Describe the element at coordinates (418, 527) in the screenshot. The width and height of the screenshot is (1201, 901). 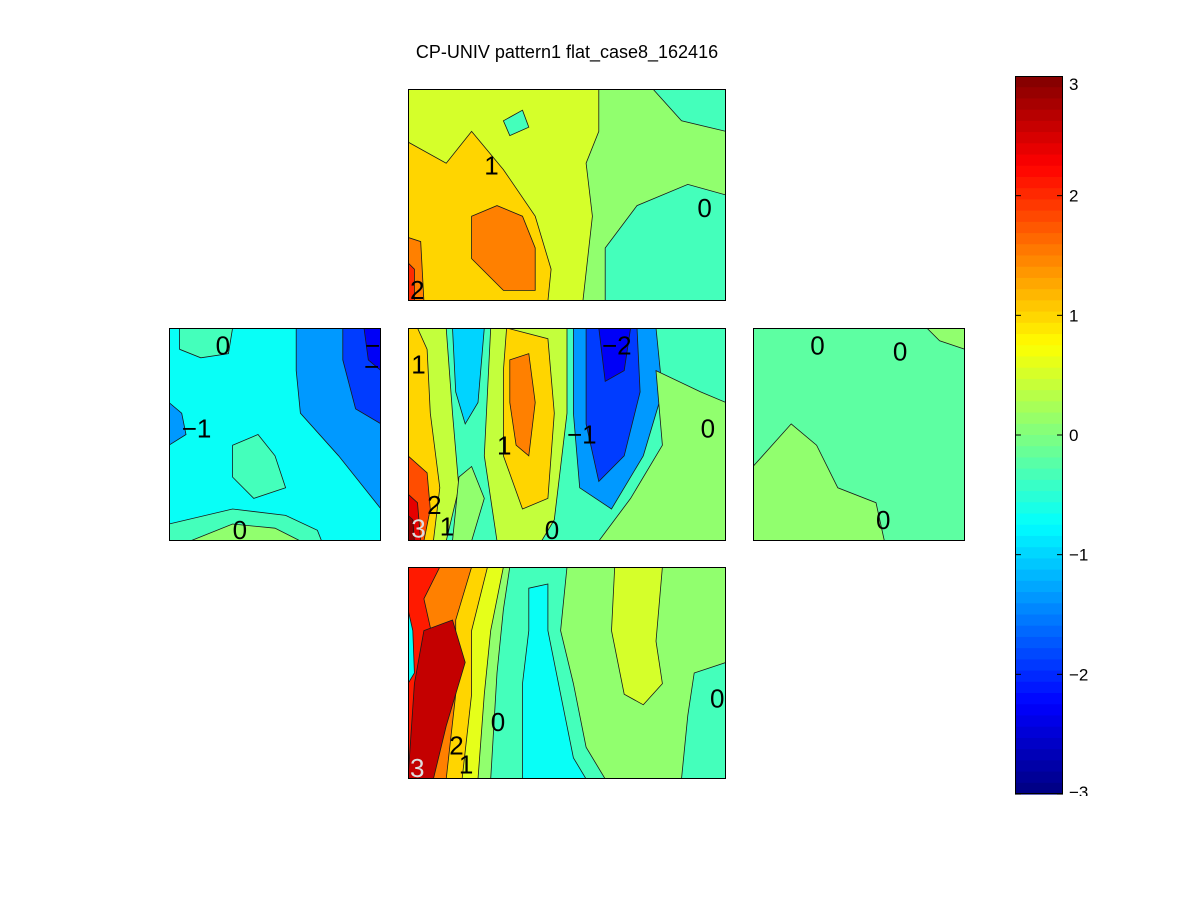
I see `contour-label-center-8: 3` at that location.